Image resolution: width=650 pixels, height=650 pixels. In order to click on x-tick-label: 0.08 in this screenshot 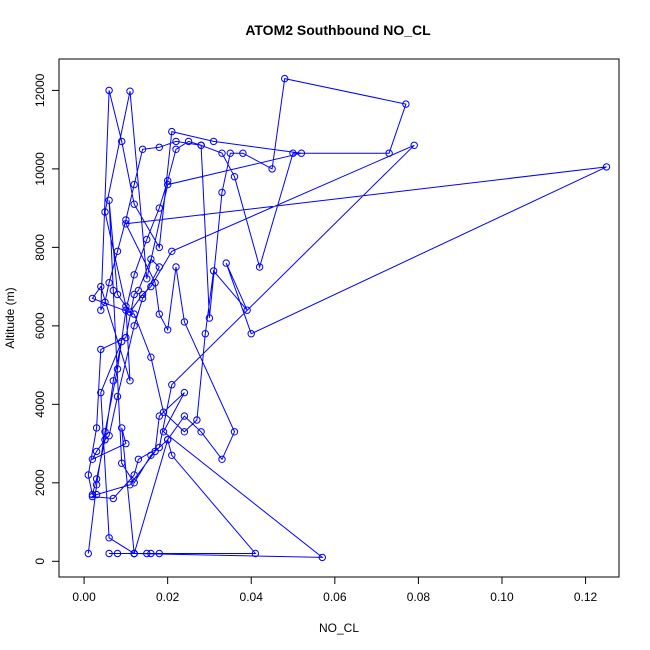, I will do `click(419, 597)`.